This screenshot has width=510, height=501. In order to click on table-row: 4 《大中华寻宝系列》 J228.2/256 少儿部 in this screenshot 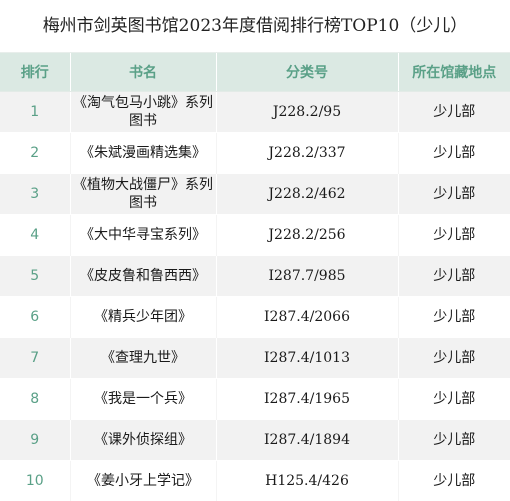, I will do `click(255, 235)`.